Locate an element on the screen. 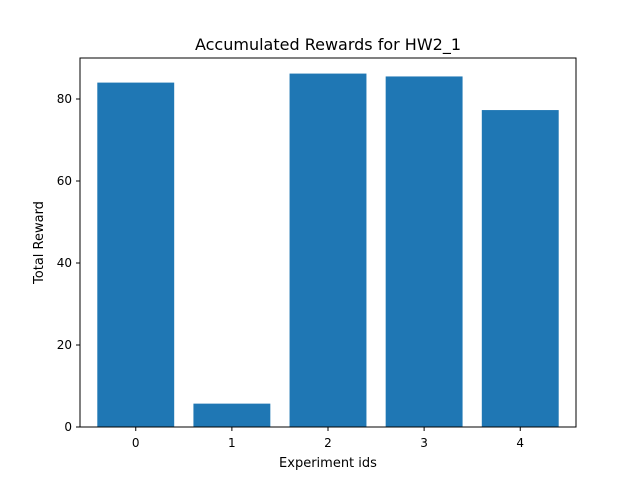 This screenshot has width=640, height=484. y-axis-label: Total Reward is located at coordinates (39, 243).